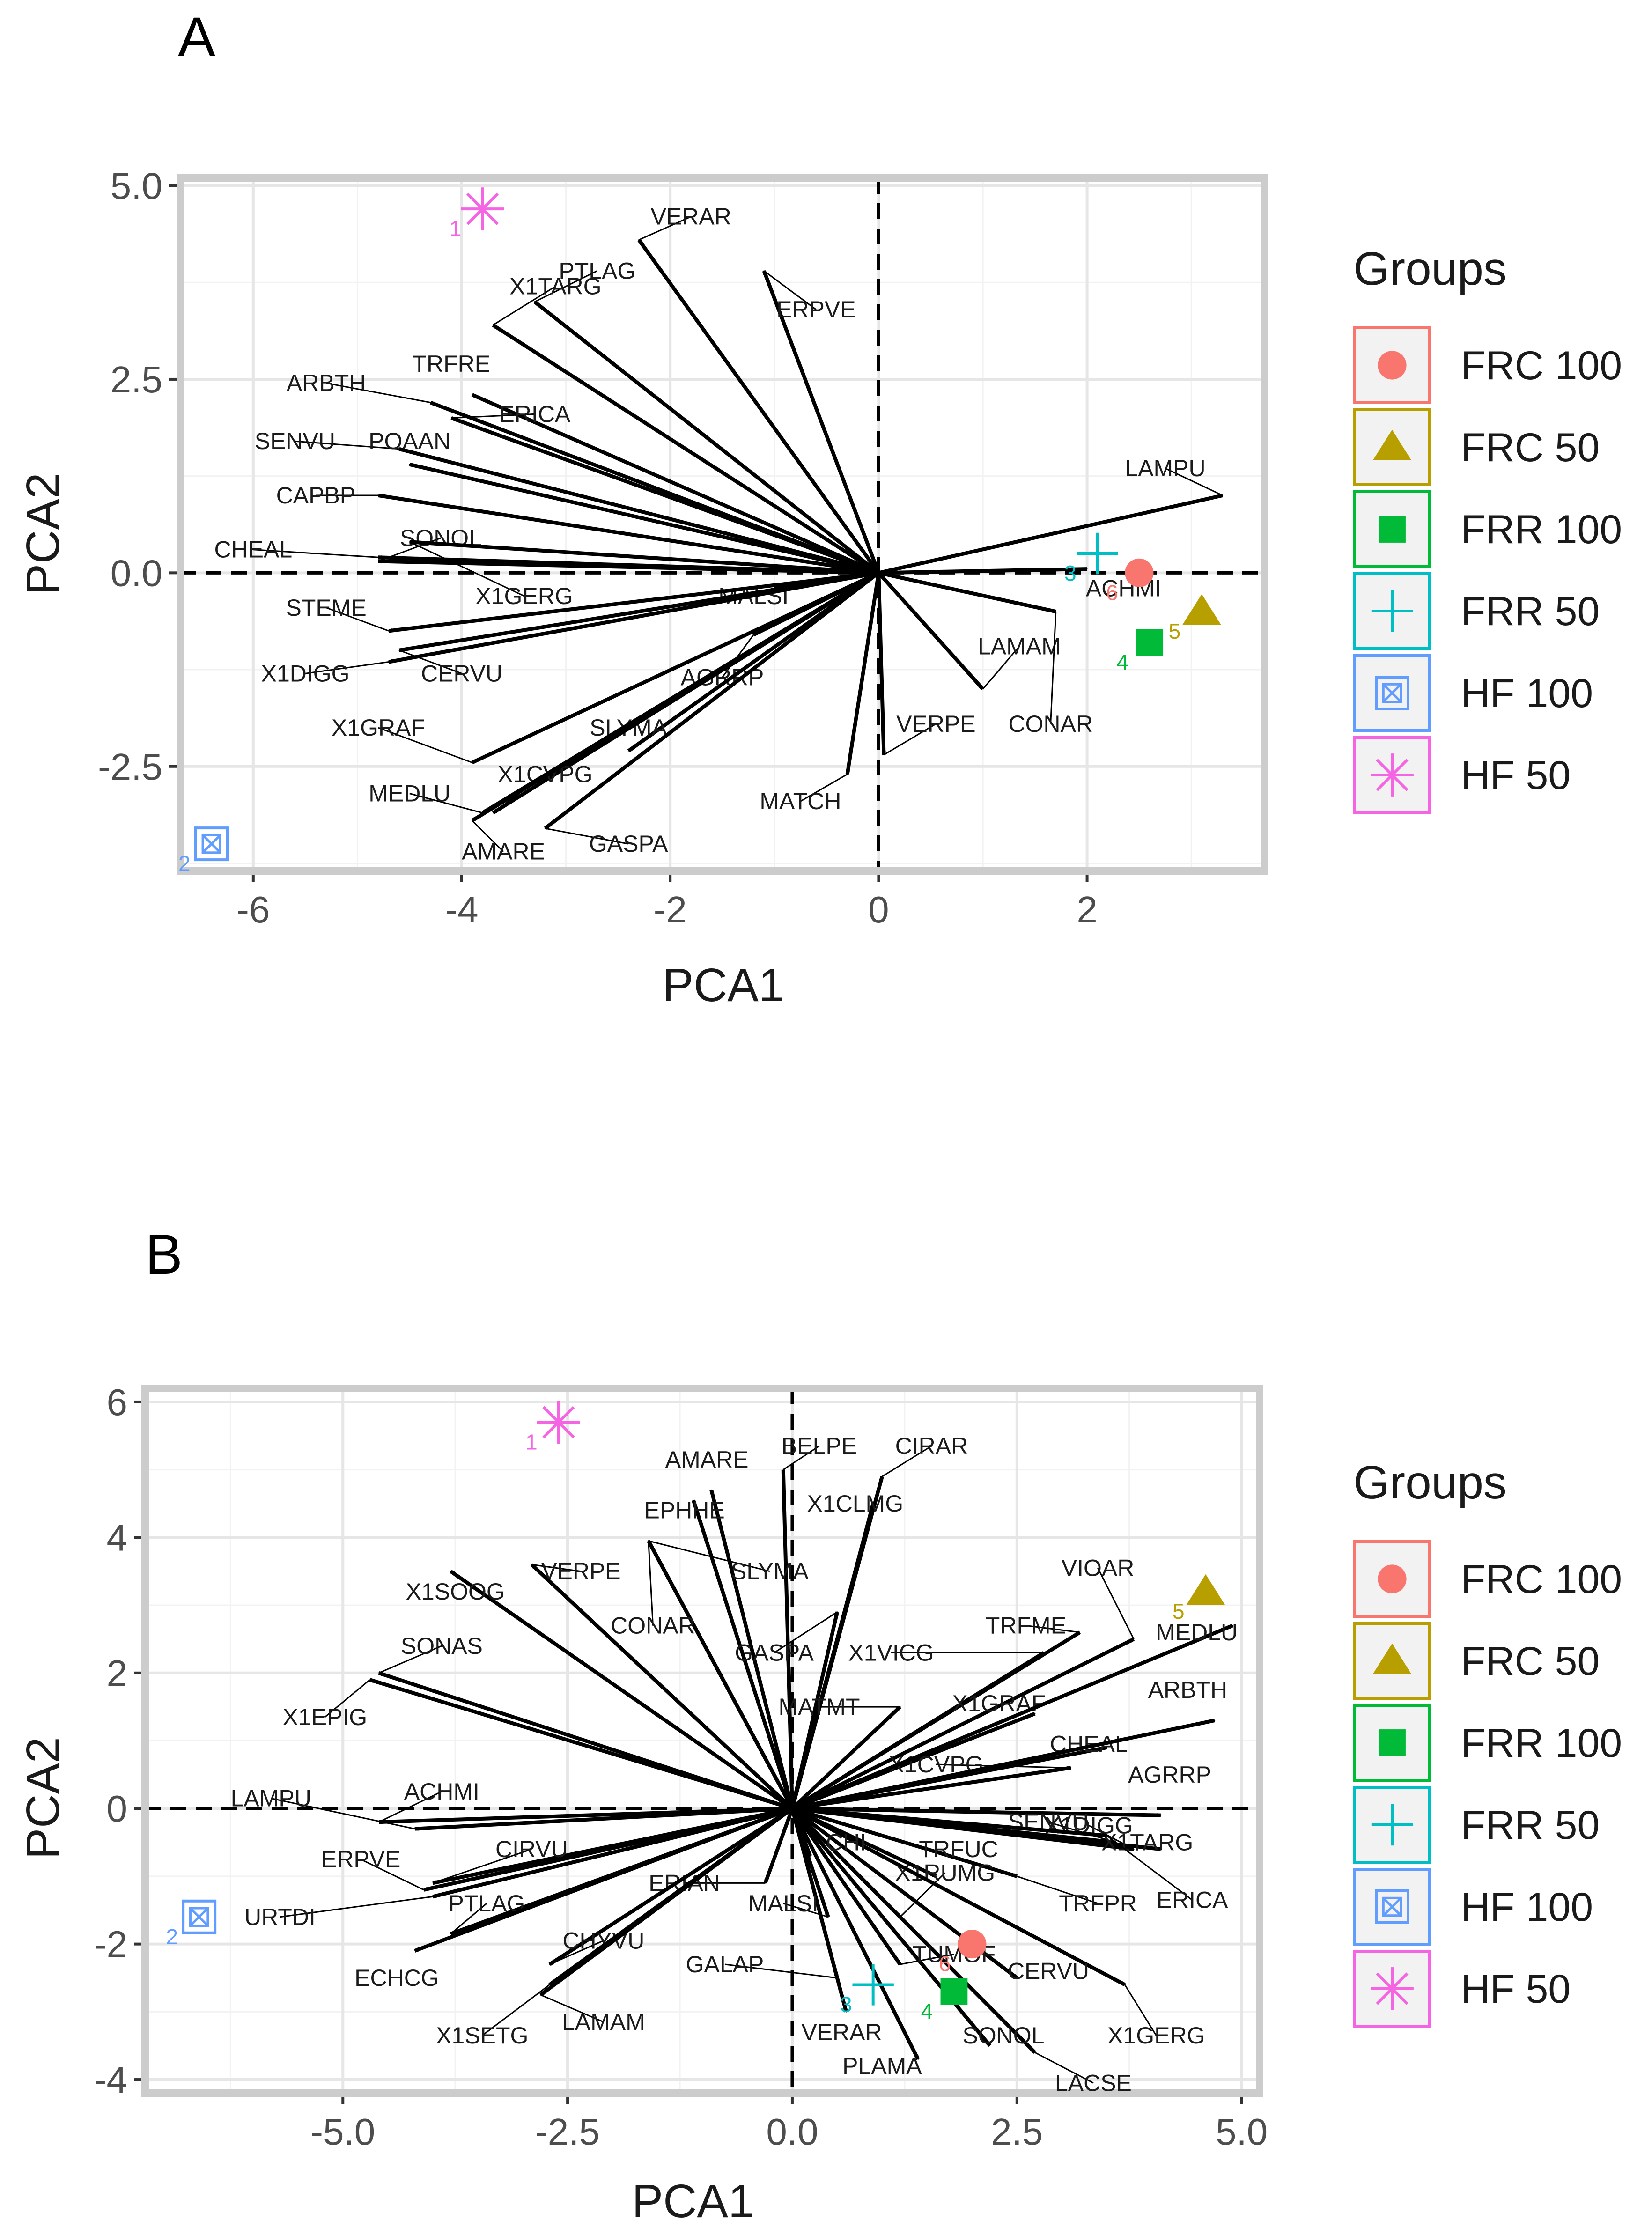 Image resolution: width=1652 pixels, height=2235 pixels. I want to click on point-id-label: 2, so click(184, 863).